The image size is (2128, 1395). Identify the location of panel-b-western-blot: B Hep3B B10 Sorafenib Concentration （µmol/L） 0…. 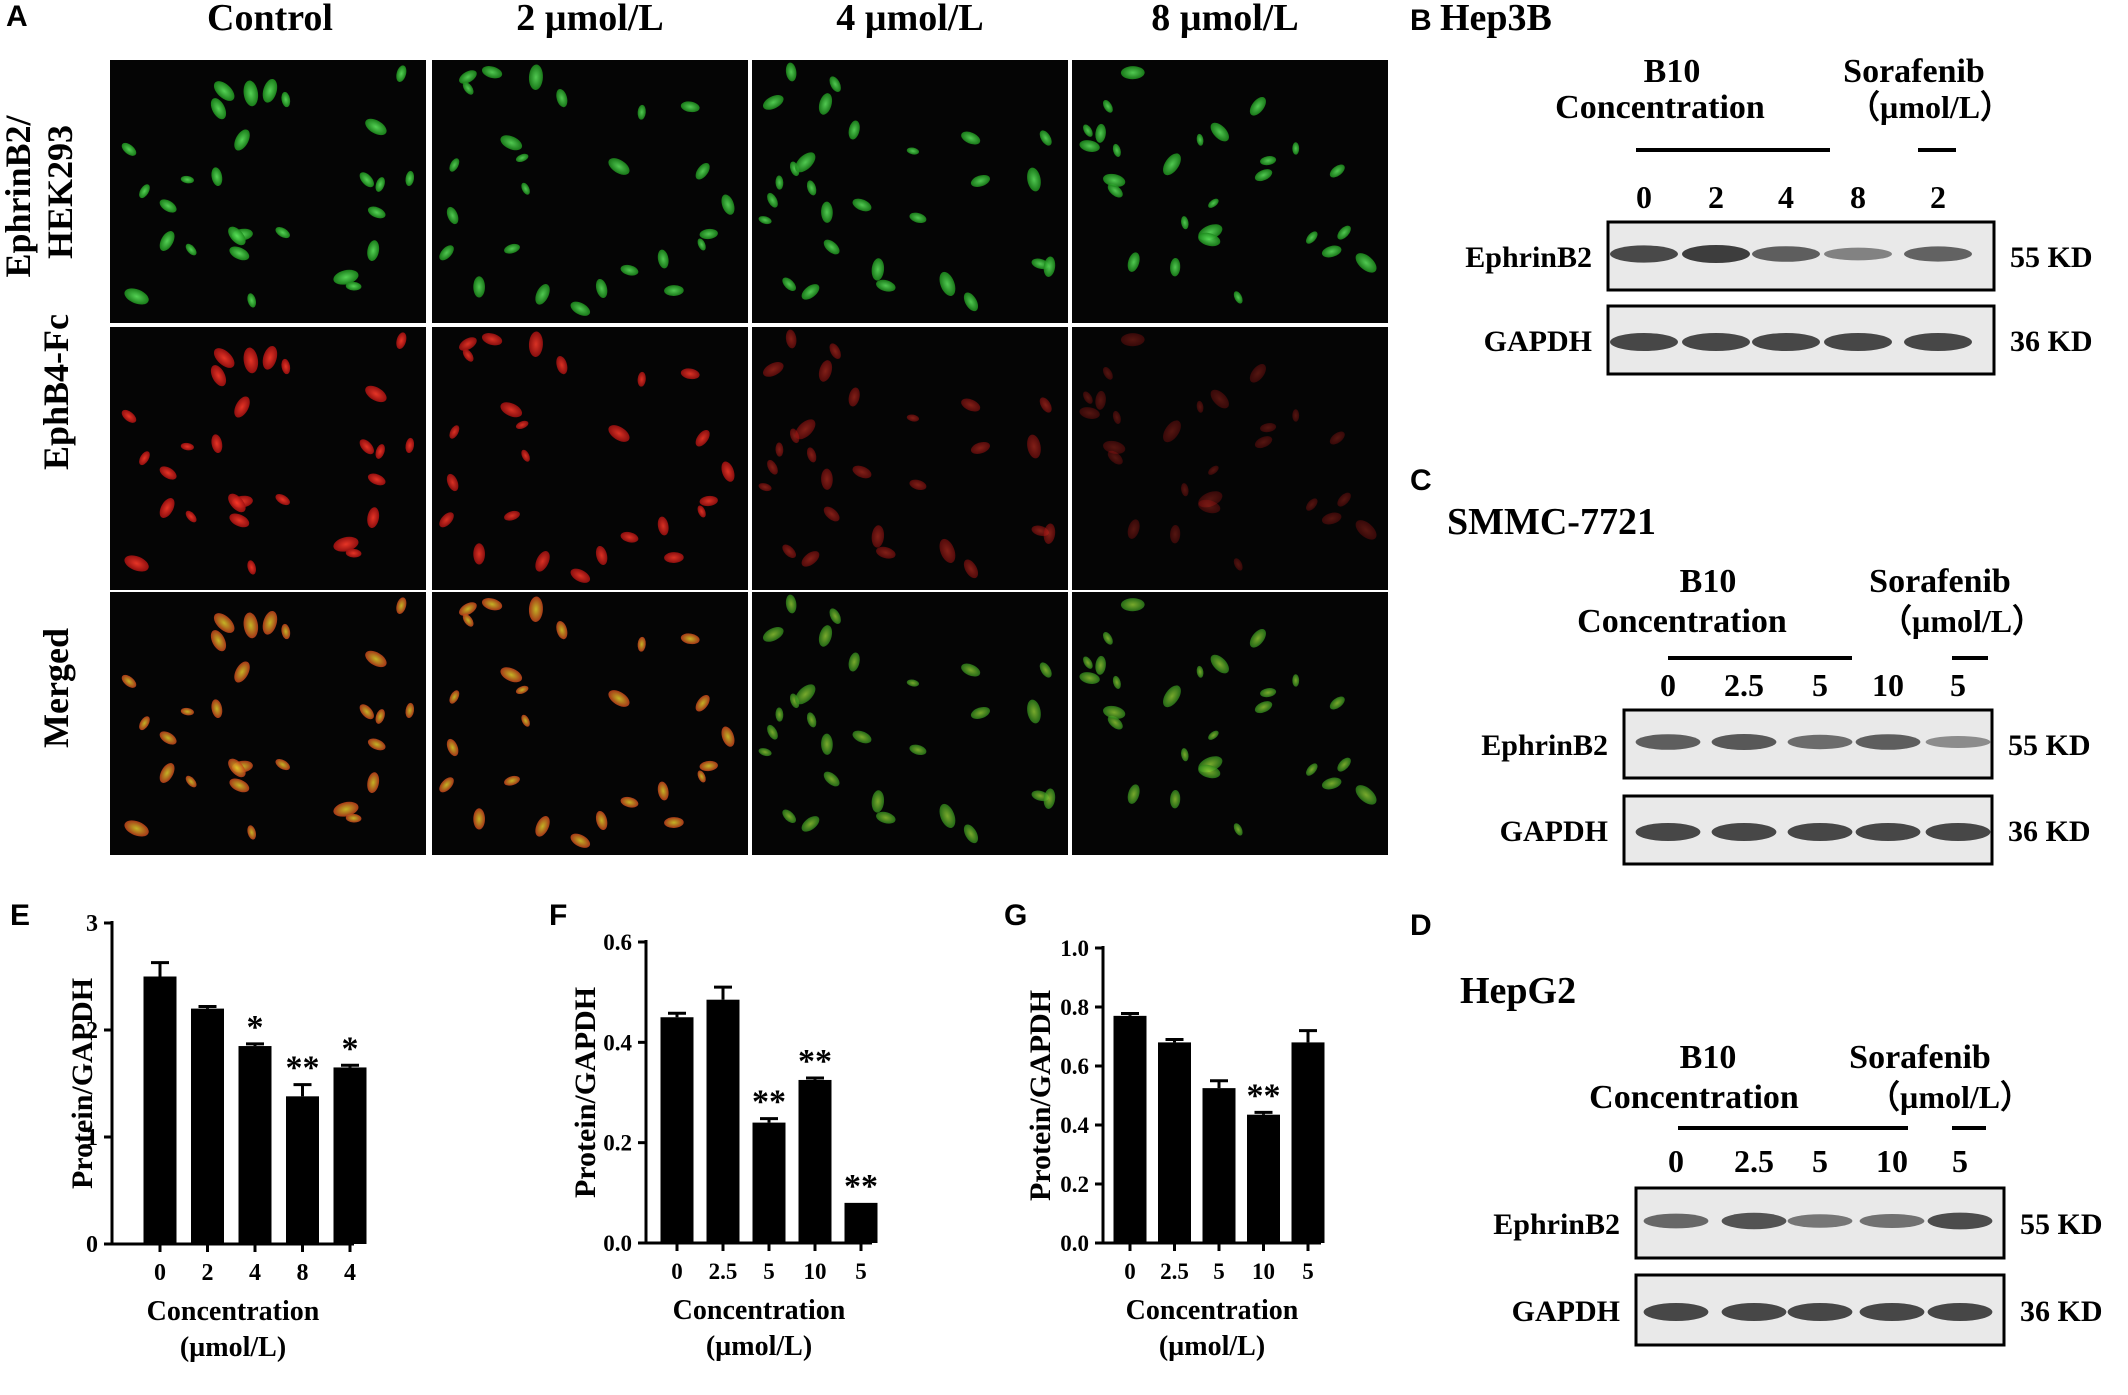
(1751, 188).